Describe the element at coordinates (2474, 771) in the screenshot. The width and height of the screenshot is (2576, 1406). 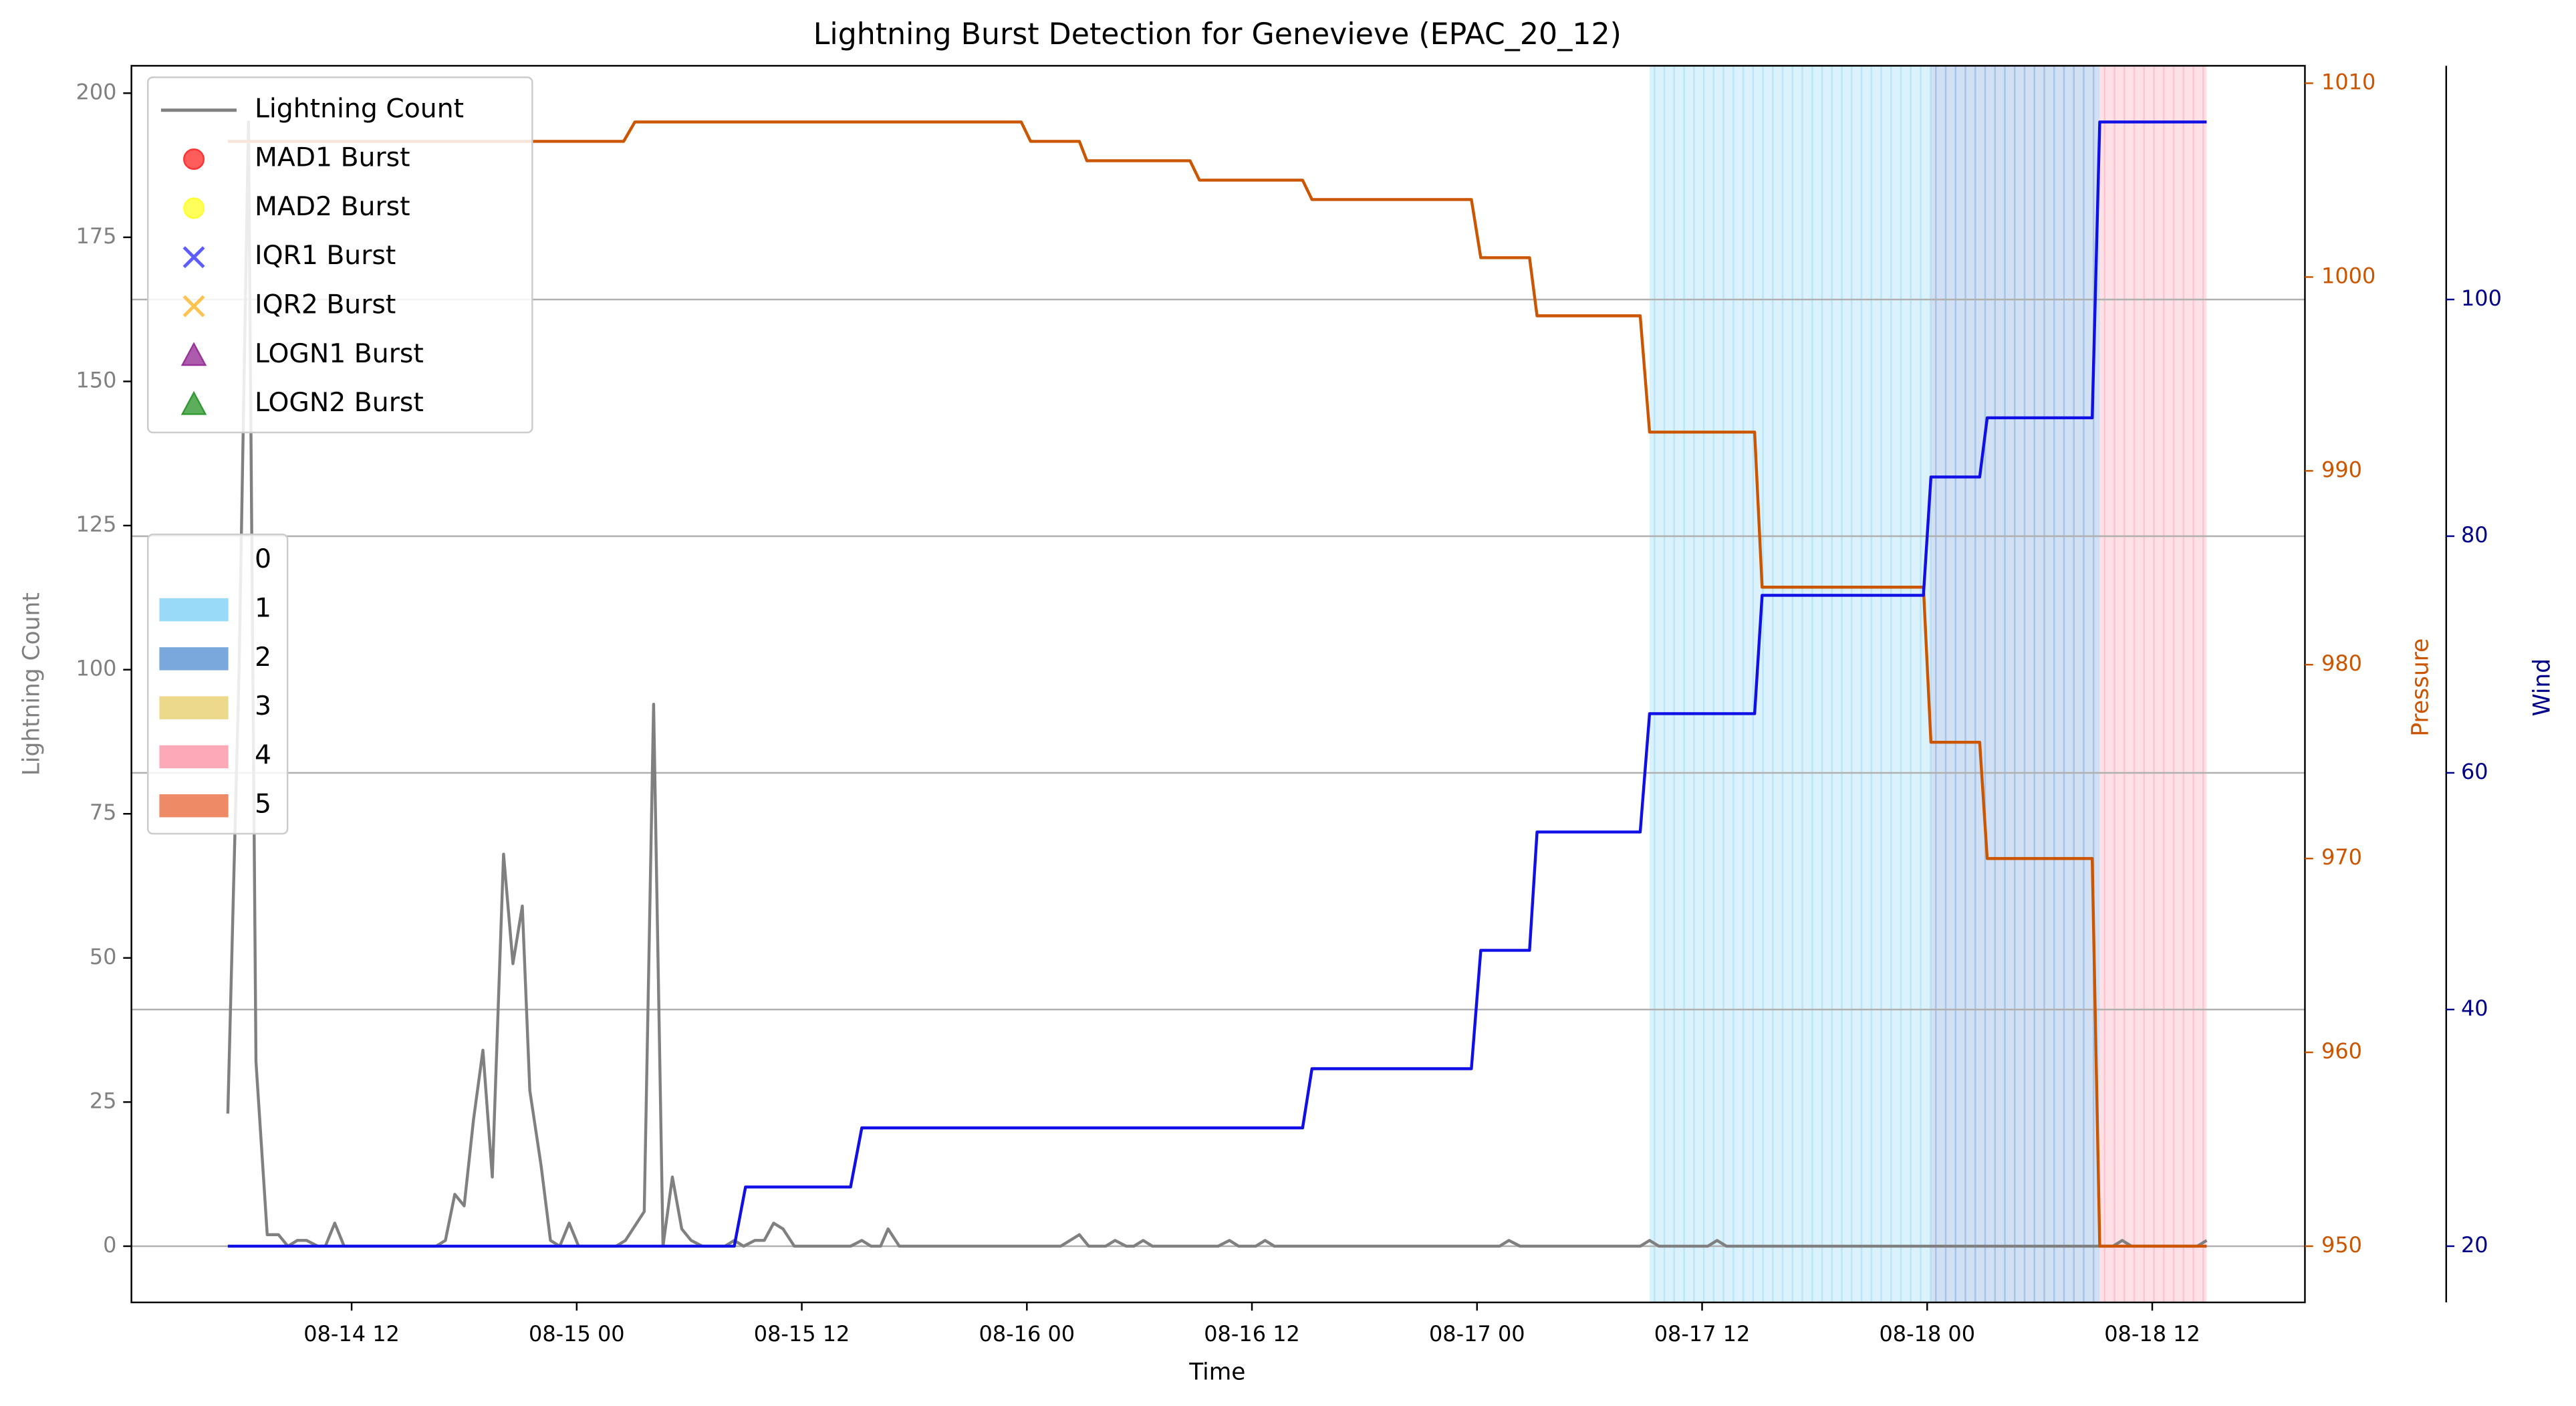
I see `y3-tick-label: 60` at that location.